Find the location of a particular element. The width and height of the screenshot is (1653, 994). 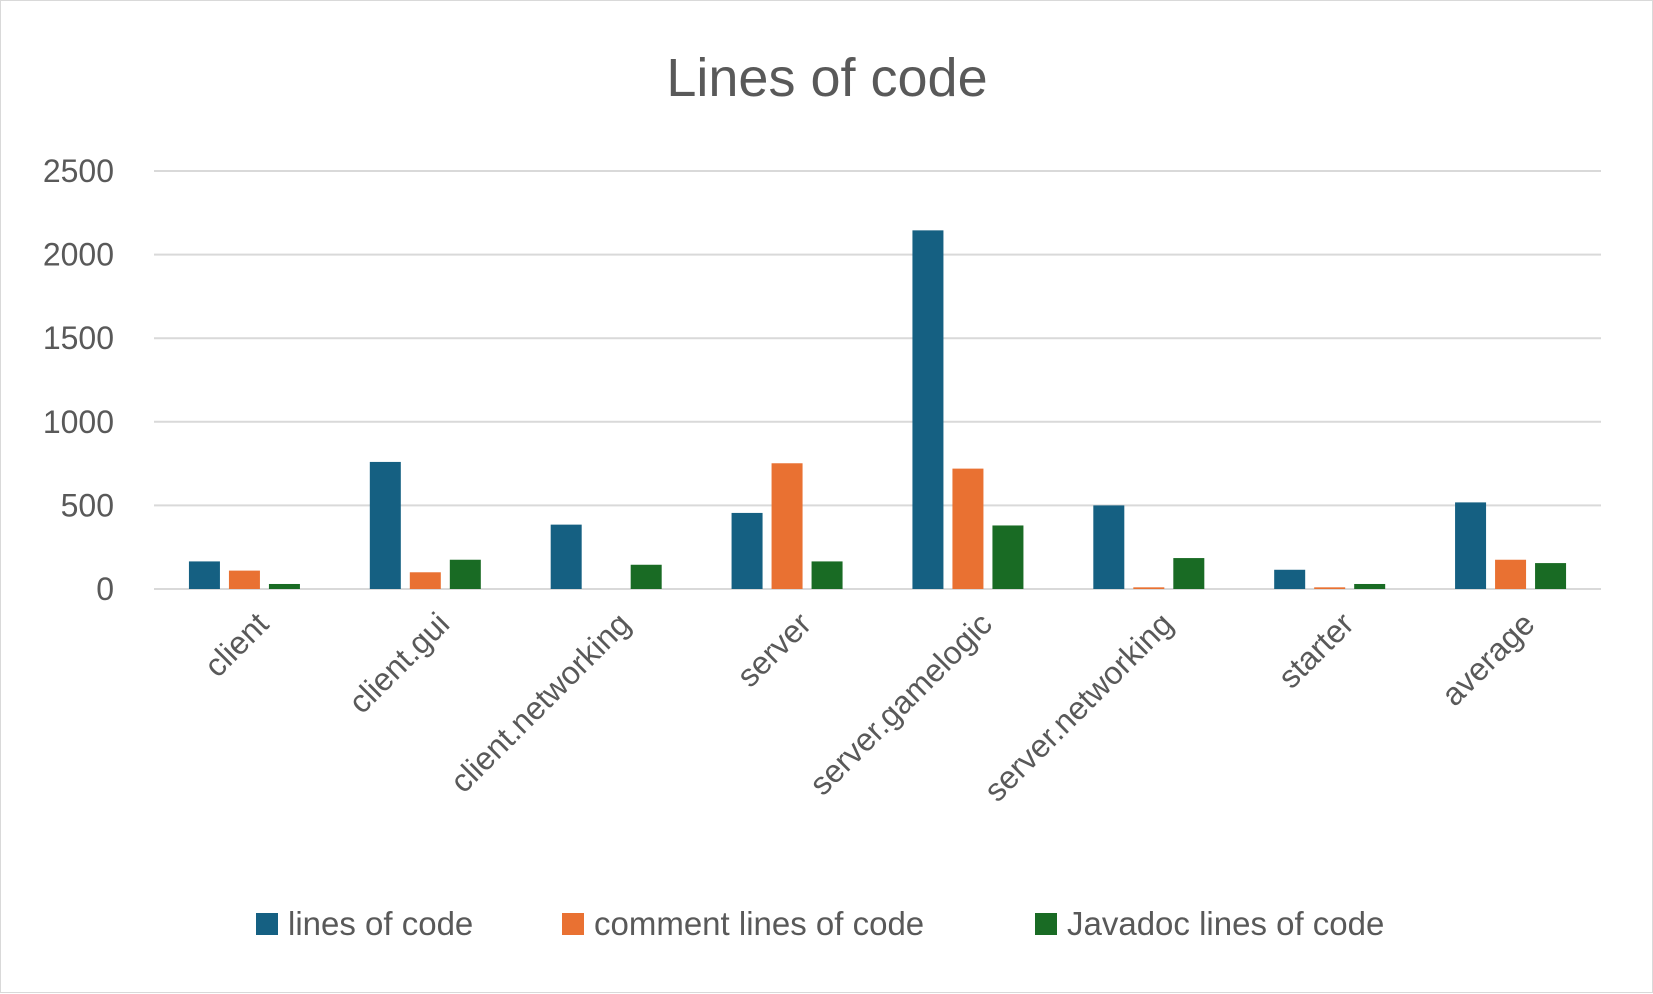

x-tick-label: client.networking is located at coordinates (540, 702).